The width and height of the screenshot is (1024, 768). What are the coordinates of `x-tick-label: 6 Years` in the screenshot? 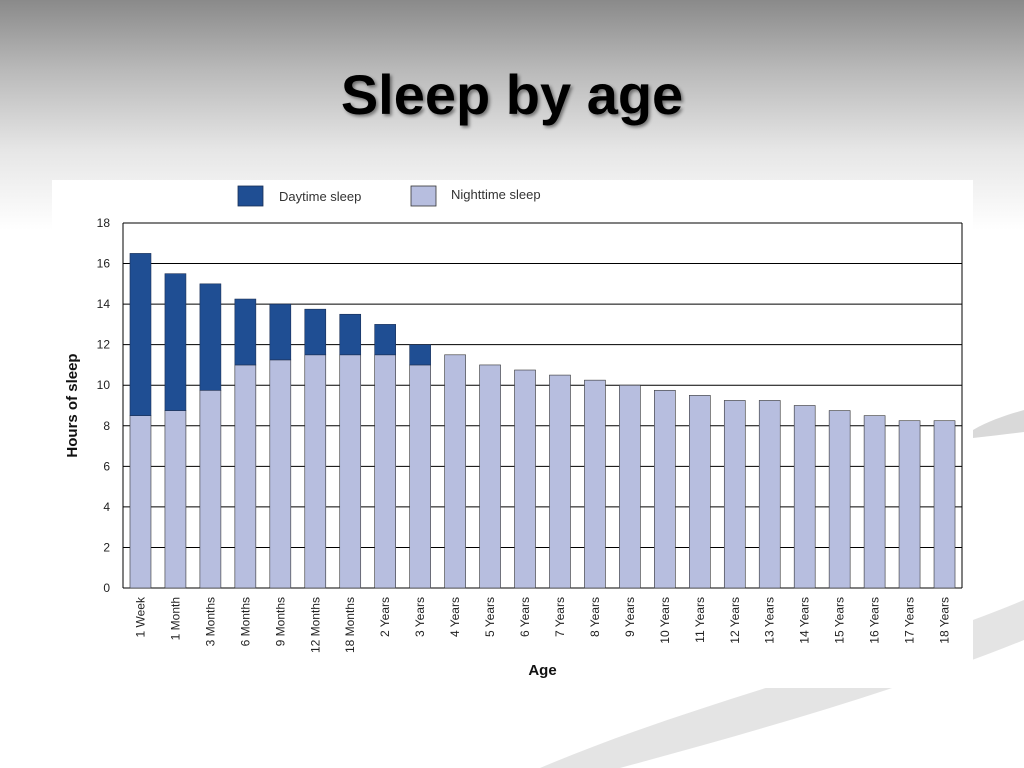 It's located at (525, 617).